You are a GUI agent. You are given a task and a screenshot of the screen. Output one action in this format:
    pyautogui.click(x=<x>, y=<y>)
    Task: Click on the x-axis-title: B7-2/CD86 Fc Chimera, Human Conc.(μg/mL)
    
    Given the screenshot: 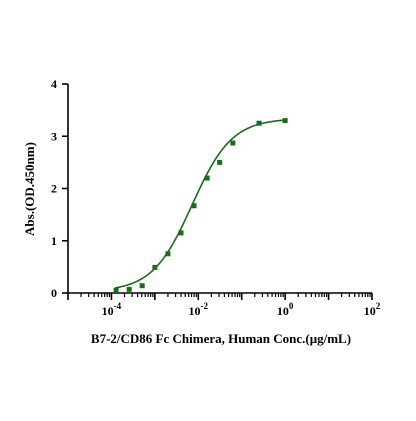 What is the action you would take?
    pyautogui.click(x=221, y=338)
    